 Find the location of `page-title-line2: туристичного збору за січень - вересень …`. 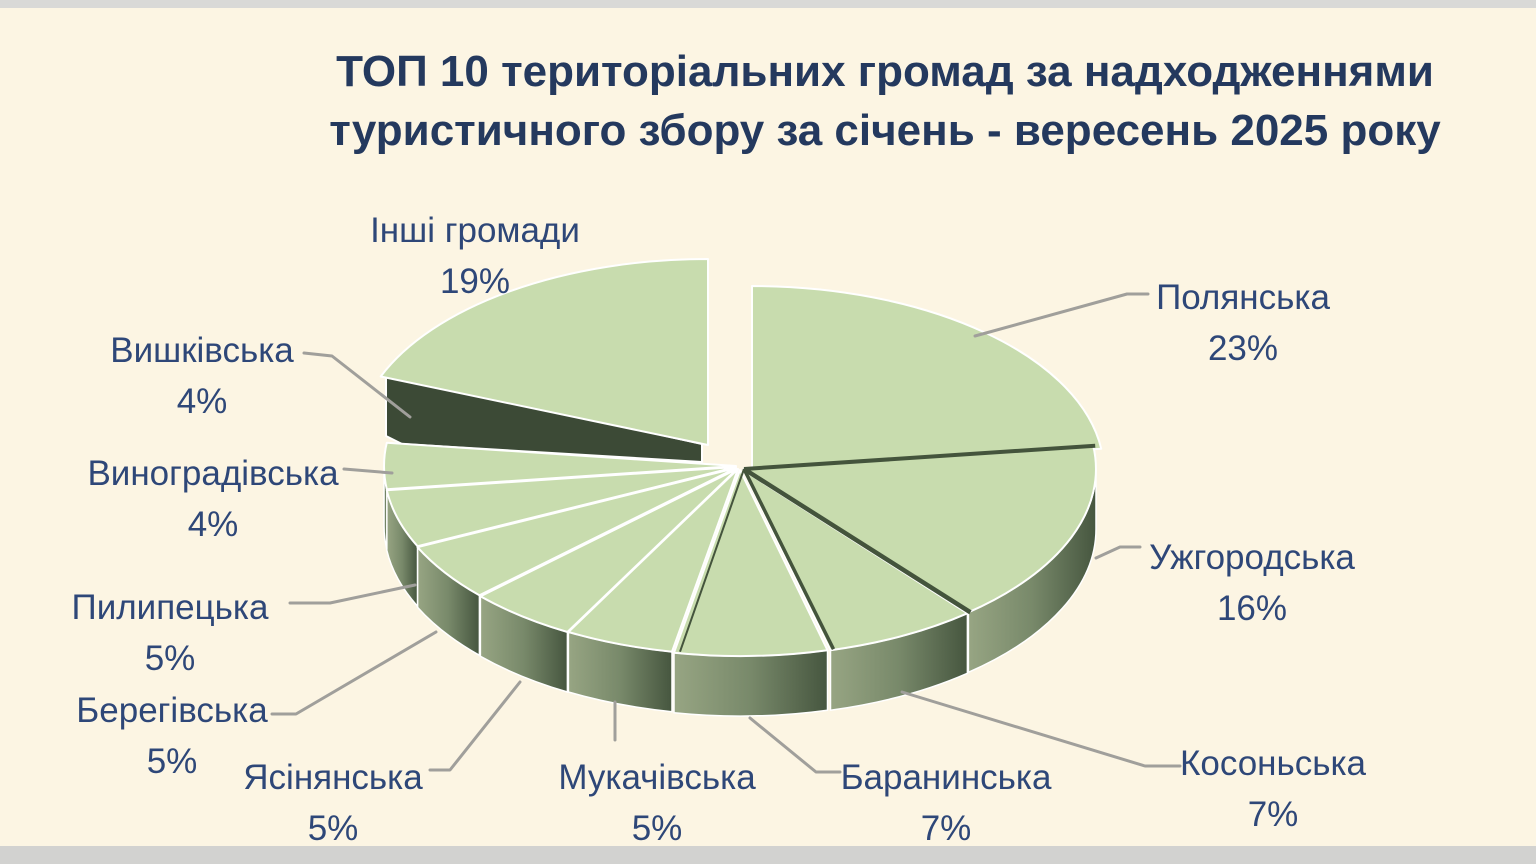

page-title-line2: туристичного збору за січень - вересень … is located at coordinates (885, 130).